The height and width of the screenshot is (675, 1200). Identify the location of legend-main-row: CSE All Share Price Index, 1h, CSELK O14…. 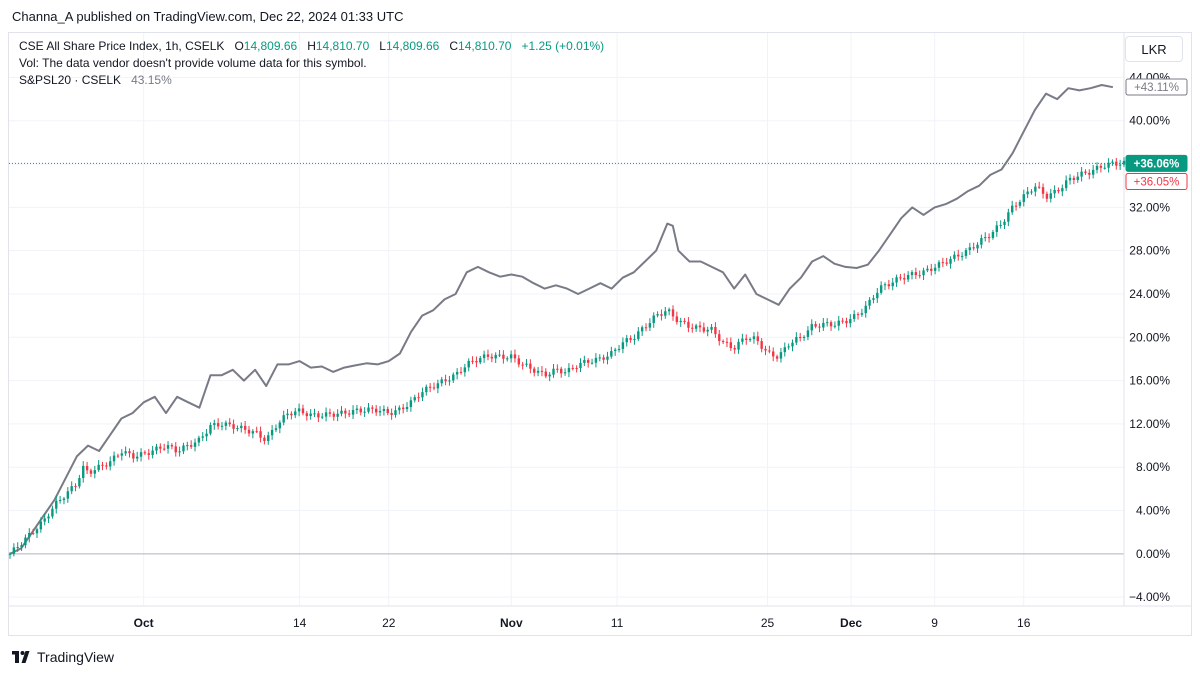
(311, 46).